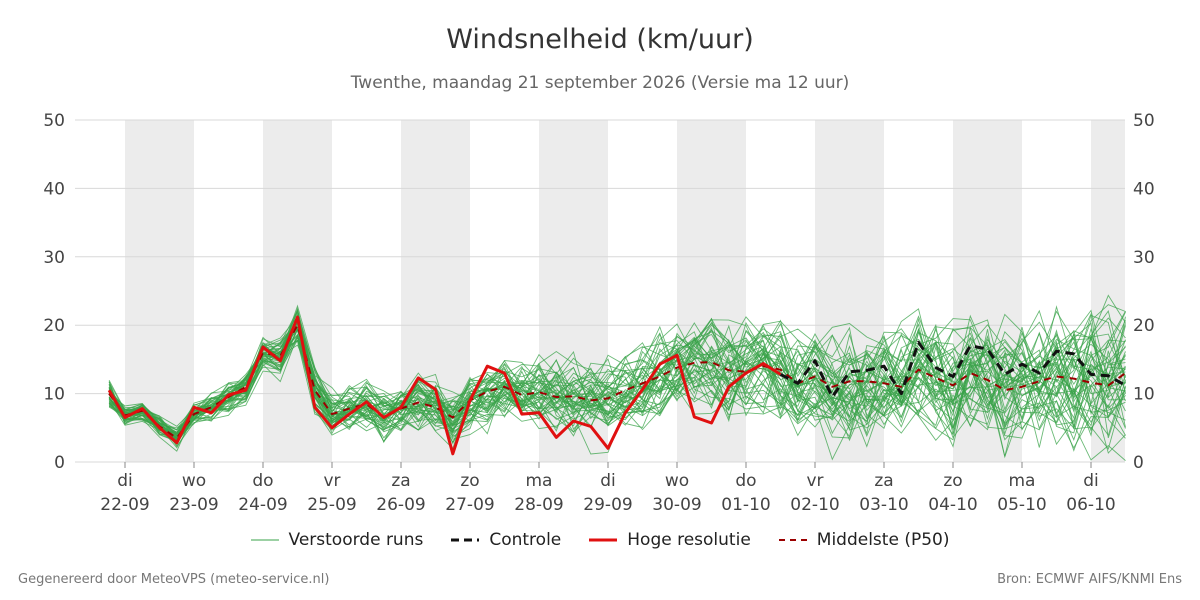 Image resolution: width=1200 pixels, height=600 pixels. What do you see at coordinates (676, 505) in the screenshot?
I see `x-tick-label-date: 30-09` at bounding box center [676, 505].